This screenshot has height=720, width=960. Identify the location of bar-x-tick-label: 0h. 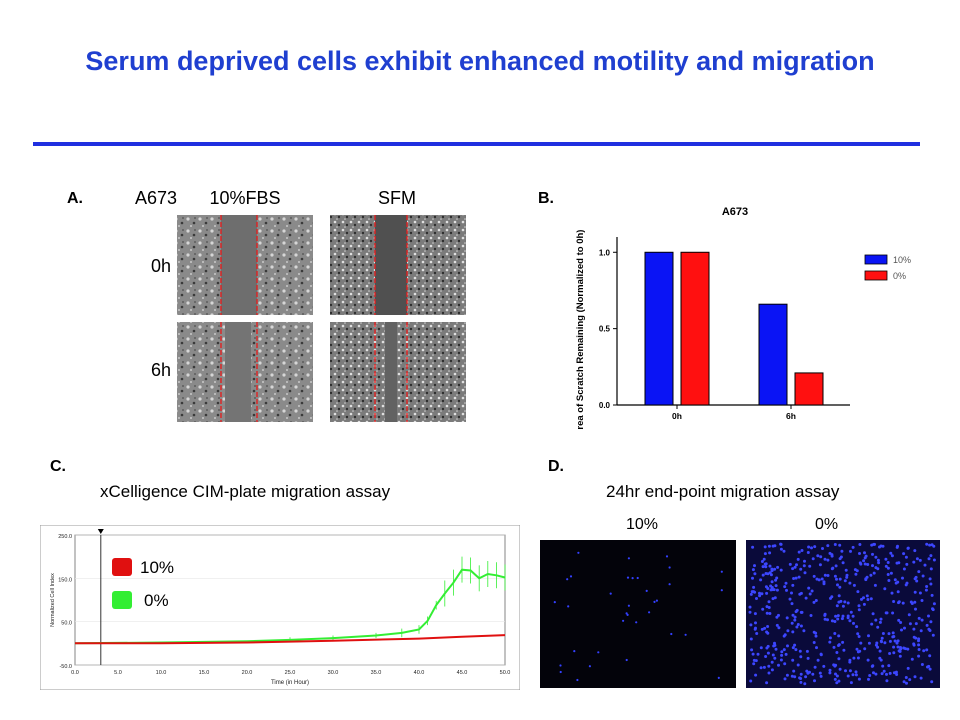
(677, 416).